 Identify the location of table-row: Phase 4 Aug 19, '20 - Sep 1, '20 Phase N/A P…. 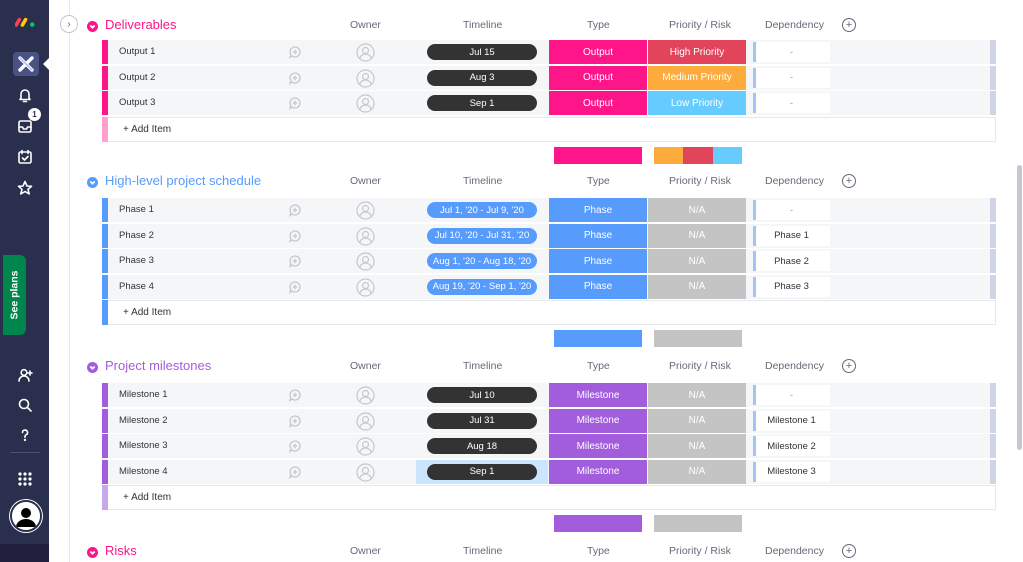
(549, 287).